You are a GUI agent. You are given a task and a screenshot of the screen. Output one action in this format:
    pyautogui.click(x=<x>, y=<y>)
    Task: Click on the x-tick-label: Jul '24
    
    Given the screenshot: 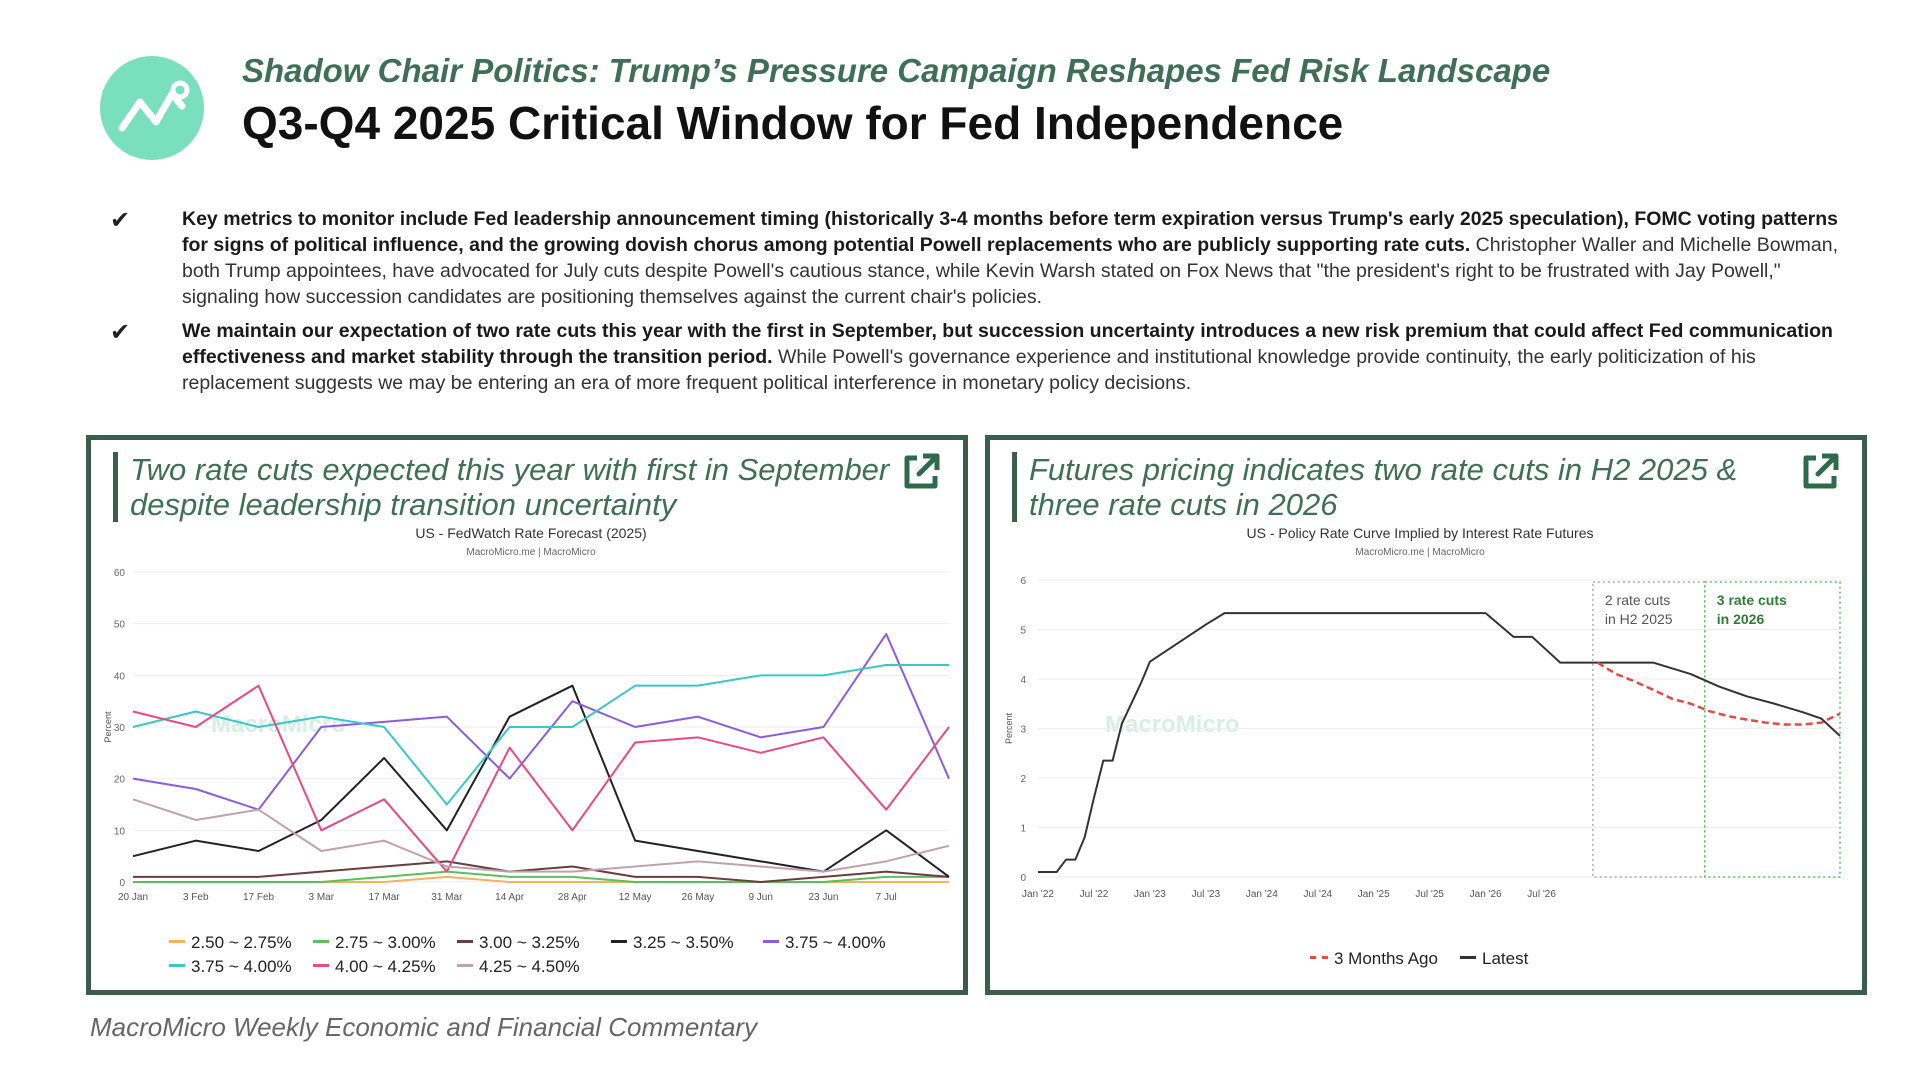 What is the action you would take?
    pyautogui.click(x=1317, y=894)
    